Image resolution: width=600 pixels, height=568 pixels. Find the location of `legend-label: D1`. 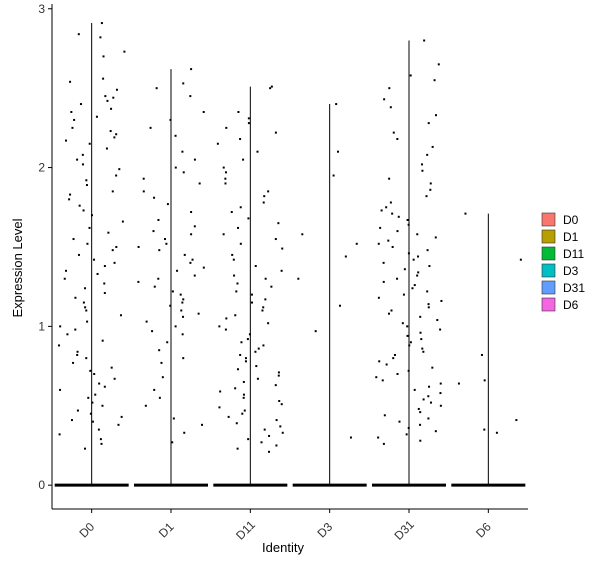

legend-label: D1 is located at coordinates (571, 237).